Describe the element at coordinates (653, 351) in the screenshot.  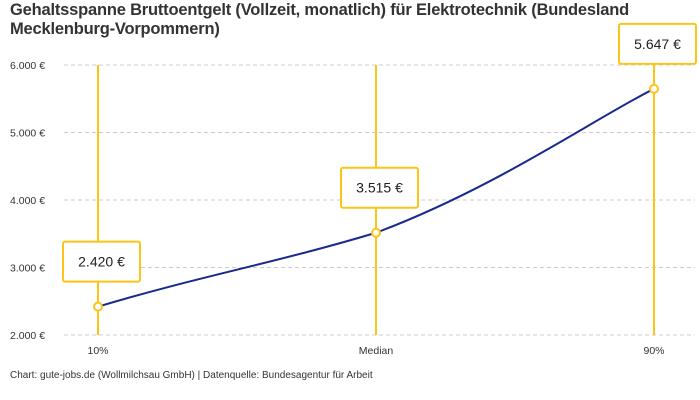
I see `x-tick-label: 90%` at that location.